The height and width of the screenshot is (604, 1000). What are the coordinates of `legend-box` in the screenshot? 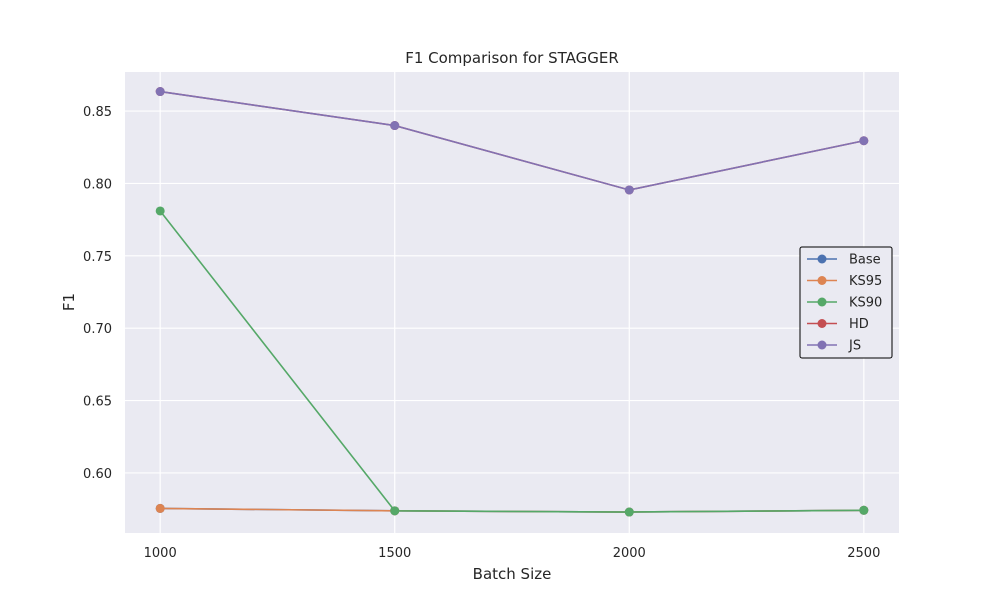 It's located at (846, 302).